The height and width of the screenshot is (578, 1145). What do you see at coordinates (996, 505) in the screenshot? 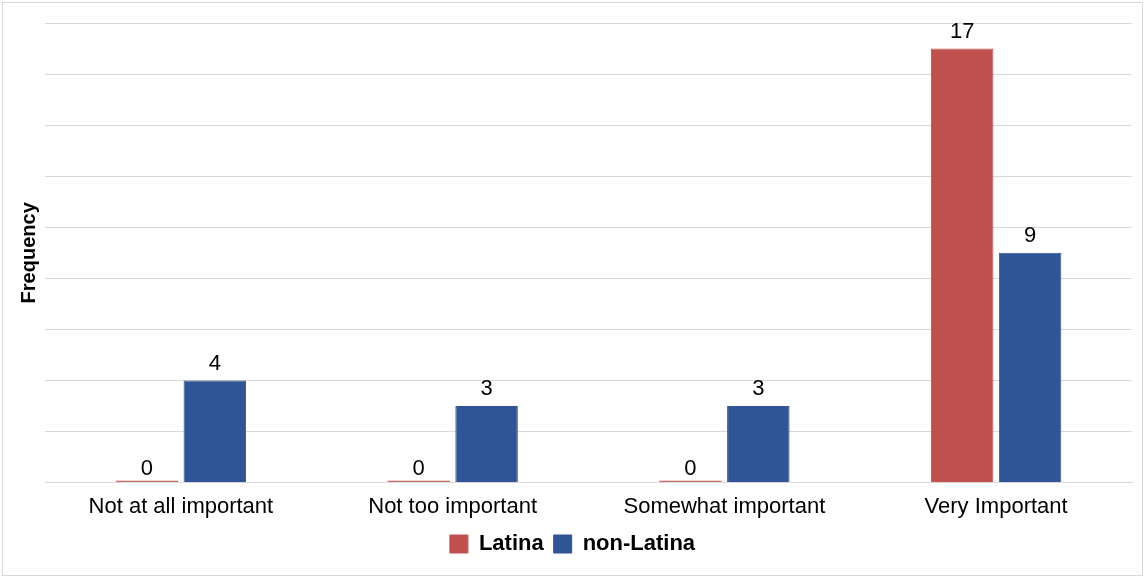
I see `x-tick-label: Very Important` at bounding box center [996, 505].